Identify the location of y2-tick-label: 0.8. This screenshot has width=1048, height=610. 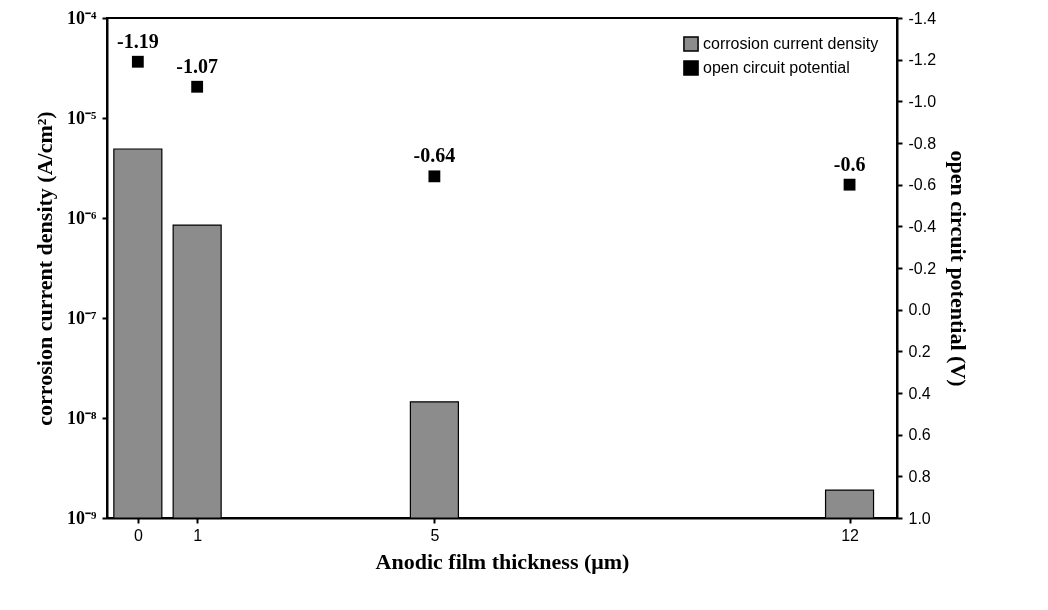
(919, 476).